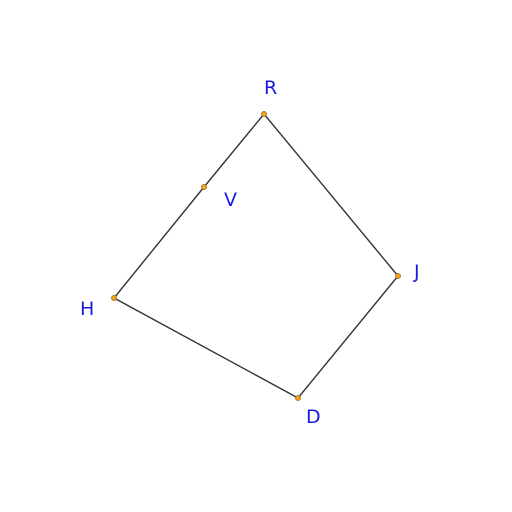 This screenshot has height=512, width=512. What do you see at coordinates (159, 242) in the screenshot?
I see `edge-v-h` at bounding box center [159, 242].